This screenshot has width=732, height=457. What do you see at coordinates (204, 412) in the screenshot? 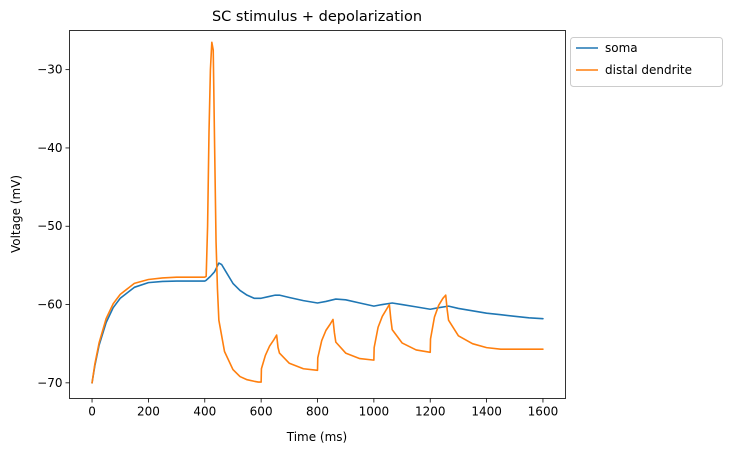
I see `x-tick-label: 400` at bounding box center [204, 412].